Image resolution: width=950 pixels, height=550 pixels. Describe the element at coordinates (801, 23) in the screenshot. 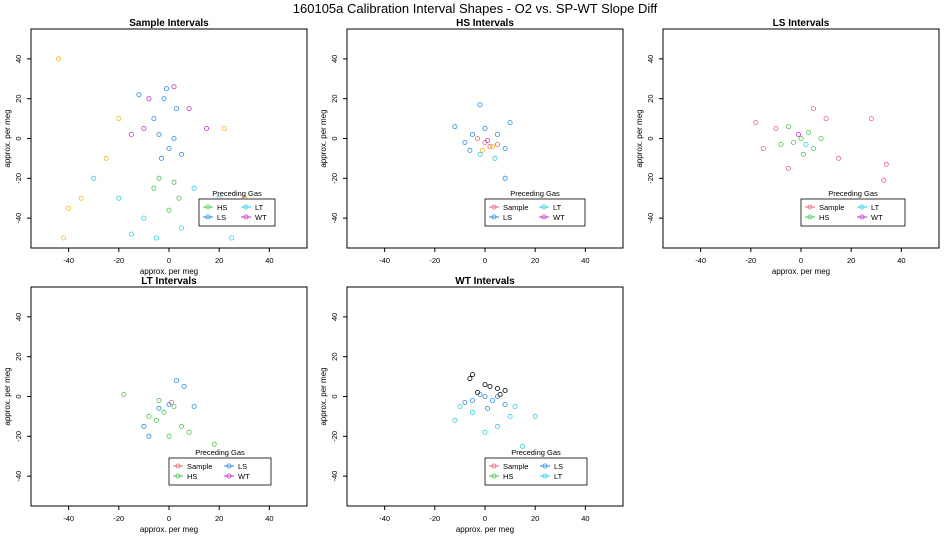

I see `panel-title: LS Intervals` at that location.